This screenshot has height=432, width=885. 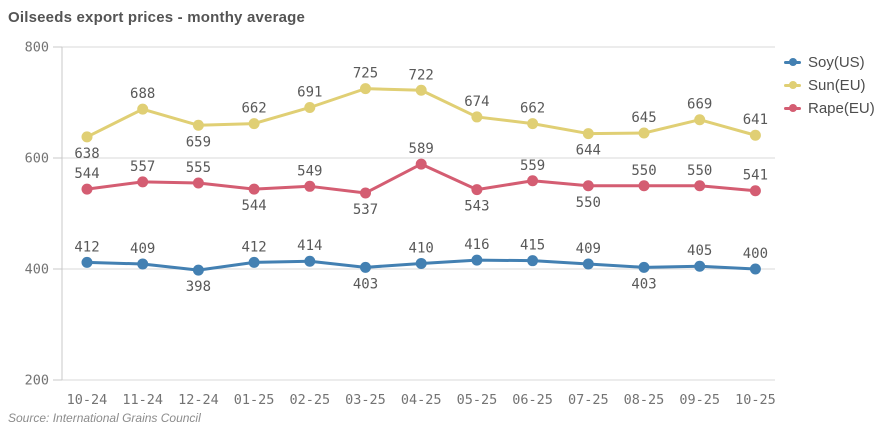 What do you see at coordinates (309, 246) in the screenshot?
I see `data-label-soy-us: 414` at bounding box center [309, 246].